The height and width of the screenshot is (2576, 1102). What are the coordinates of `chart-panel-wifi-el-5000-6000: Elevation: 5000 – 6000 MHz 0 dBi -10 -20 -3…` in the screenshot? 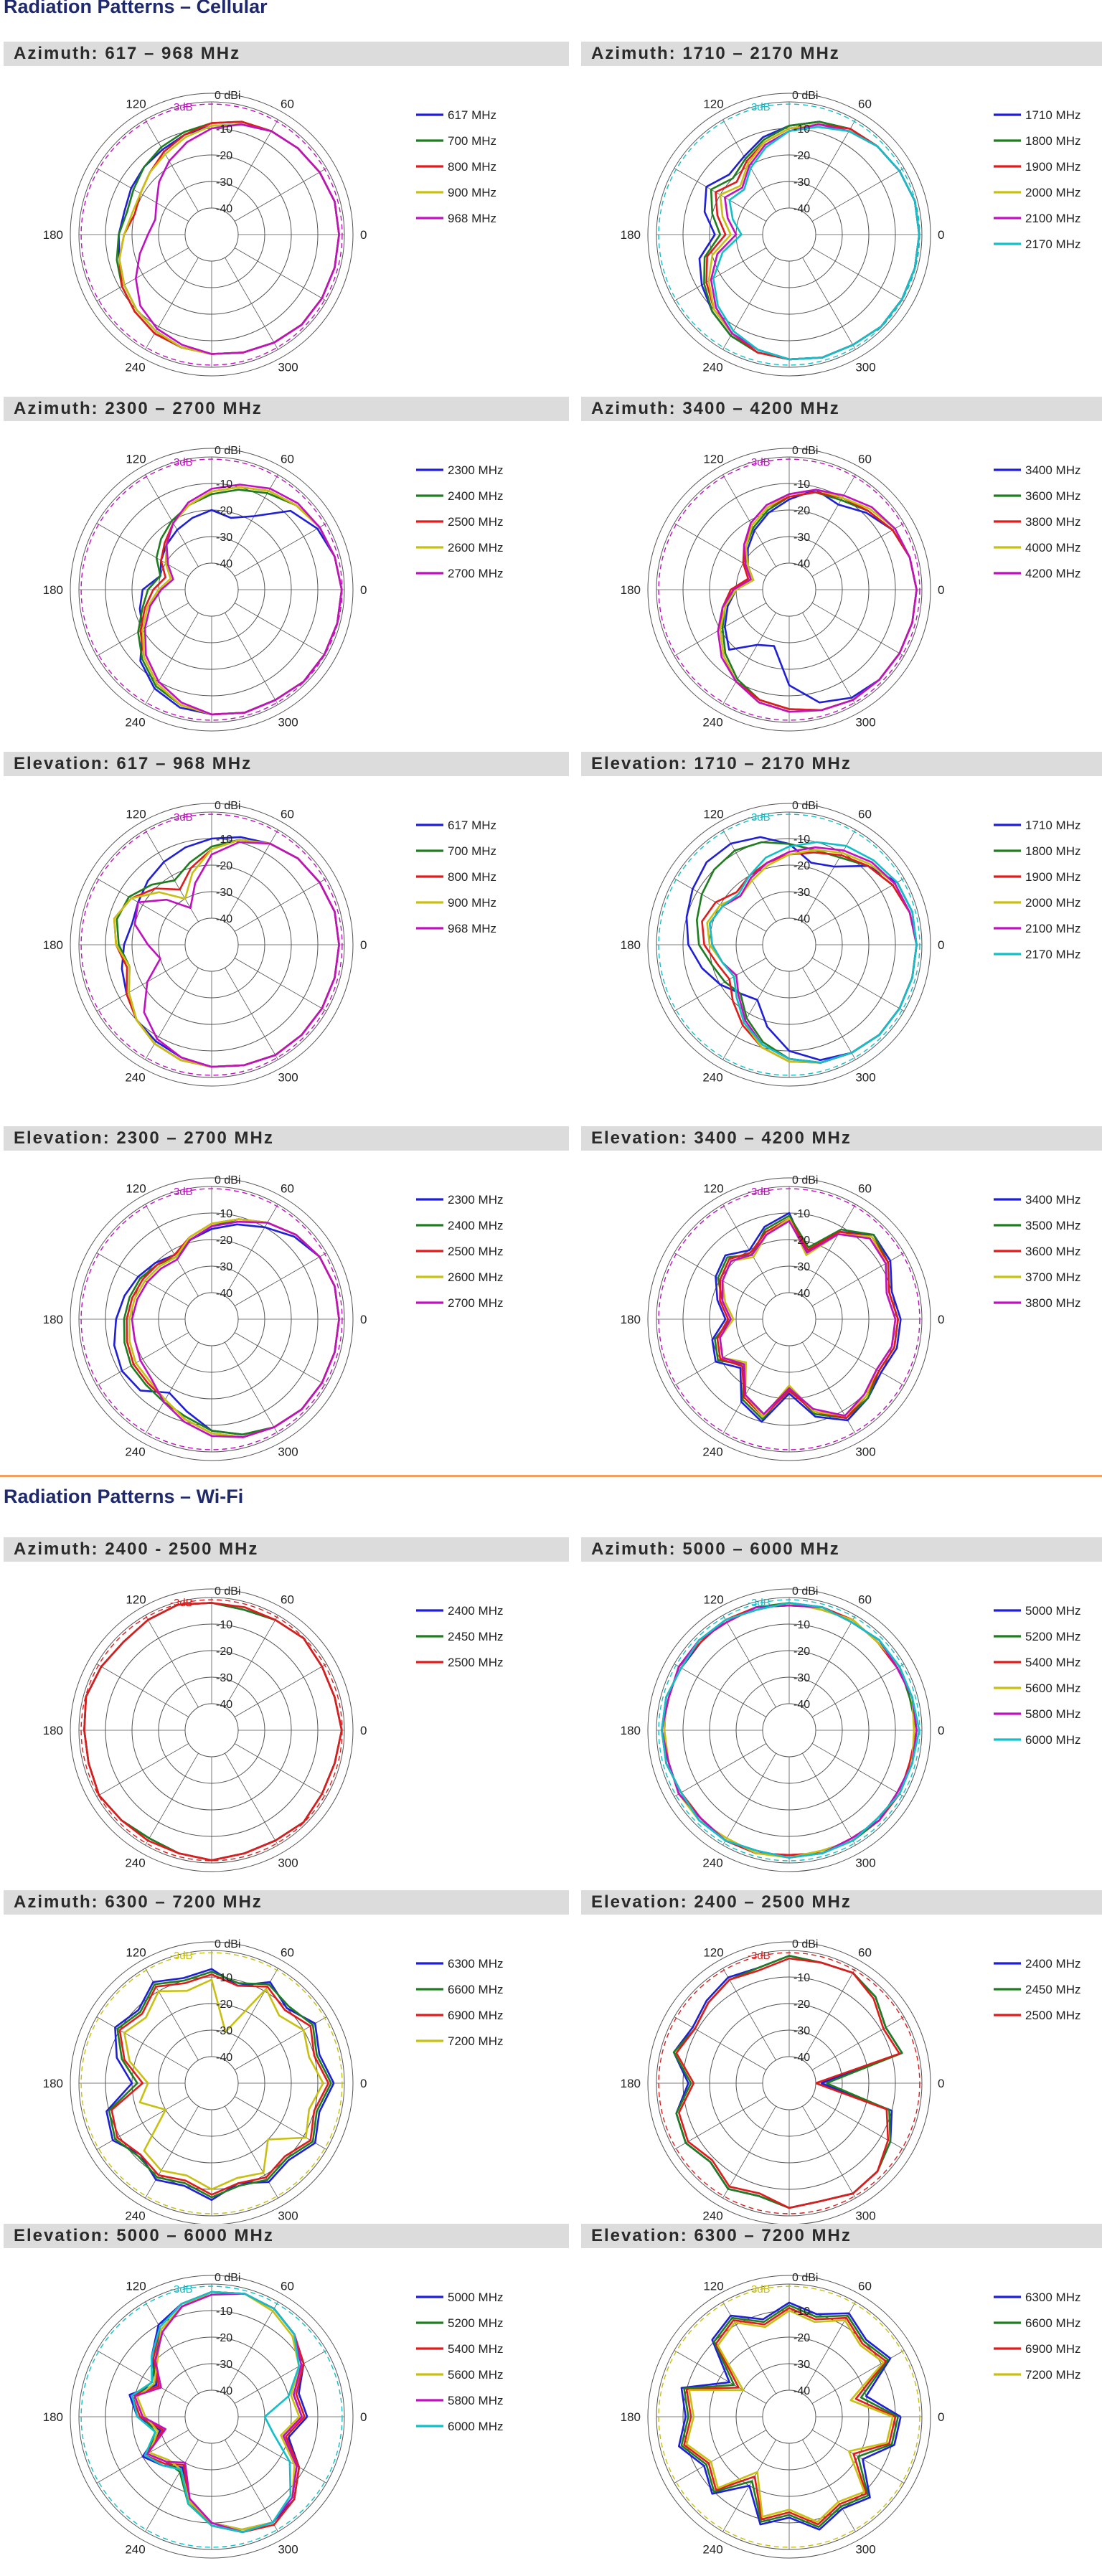 It's located at (286, 2394).